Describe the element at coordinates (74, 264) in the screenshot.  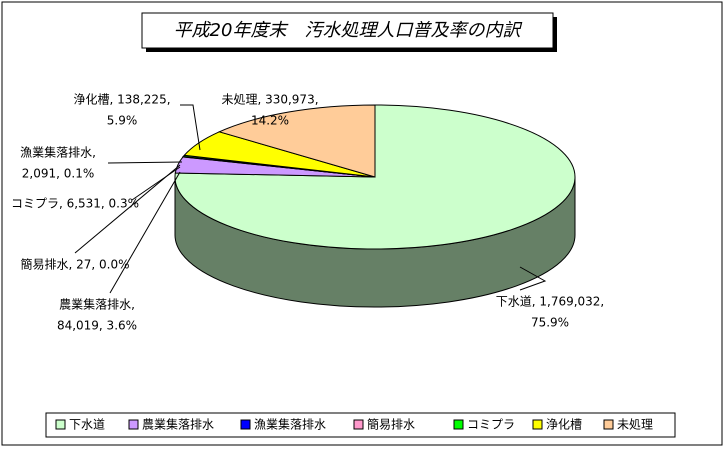
I see `data-label: 簡易排水, 27, 0.0%` at that location.